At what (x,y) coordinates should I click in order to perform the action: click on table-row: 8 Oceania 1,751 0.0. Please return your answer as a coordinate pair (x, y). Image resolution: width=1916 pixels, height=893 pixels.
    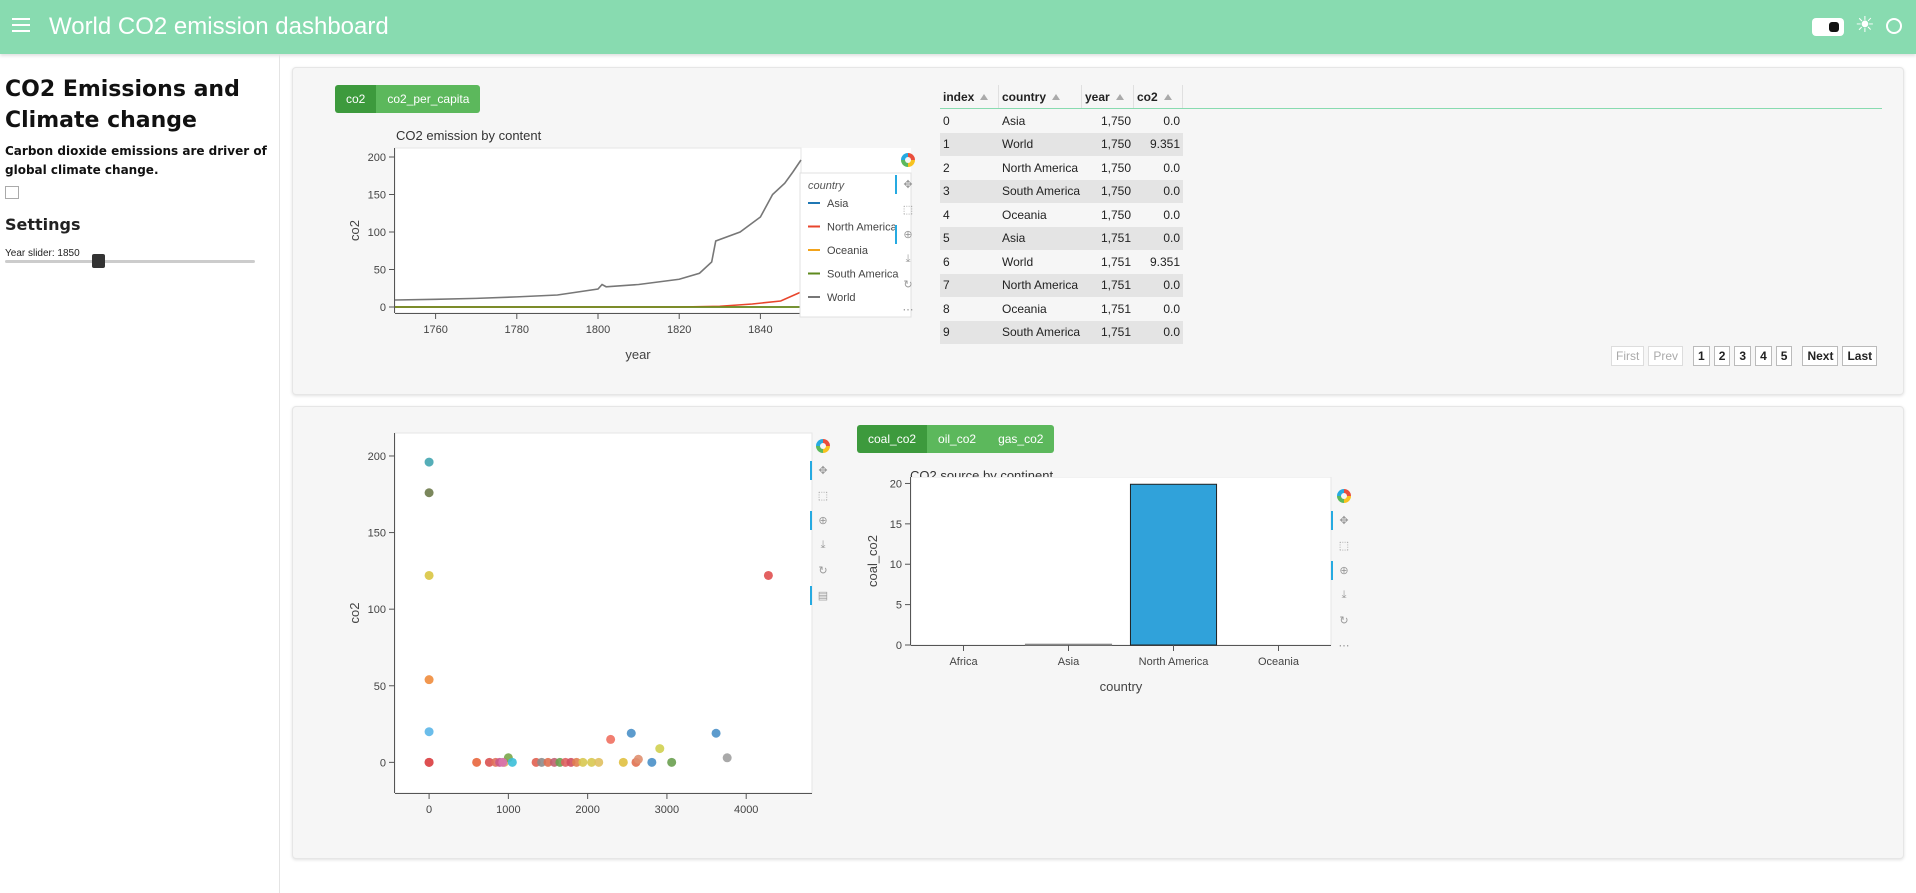
    Looking at the image, I should click on (1411, 309).